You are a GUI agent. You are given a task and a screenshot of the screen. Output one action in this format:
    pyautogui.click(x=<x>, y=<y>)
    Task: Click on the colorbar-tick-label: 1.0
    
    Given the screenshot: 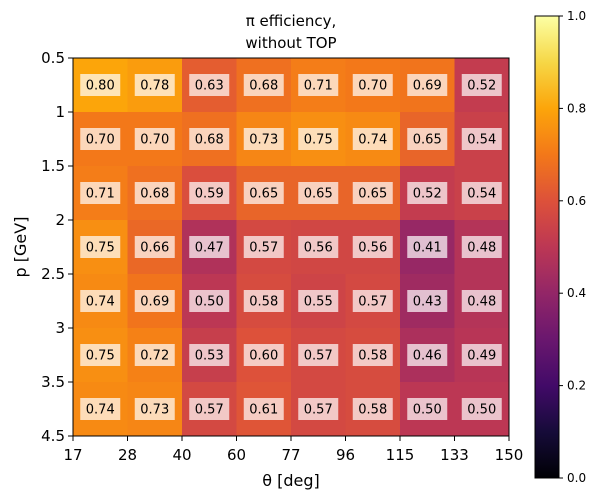 What is the action you would take?
    pyautogui.click(x=576, y=16)
    